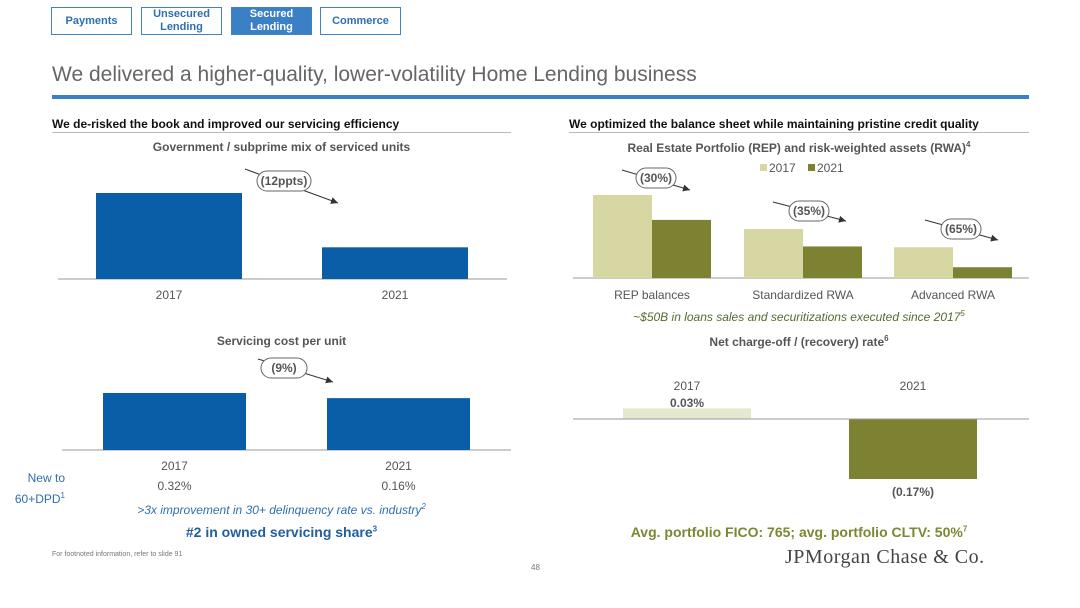 Image resolution: width=1080 pixels, height=608 pixels. Describe the element at coordinates (395, 263) in the screenshot. I see `chart1-bar-2021` at that location.